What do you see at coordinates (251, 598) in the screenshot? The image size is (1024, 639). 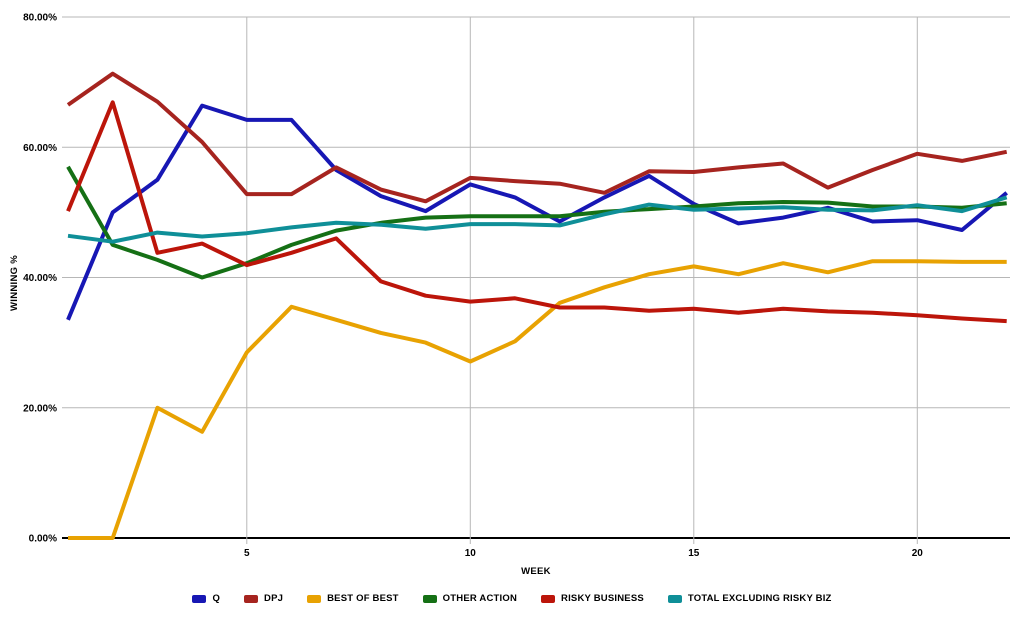 I see `legend-swatch-dpj` at bounding box center [251, 598].